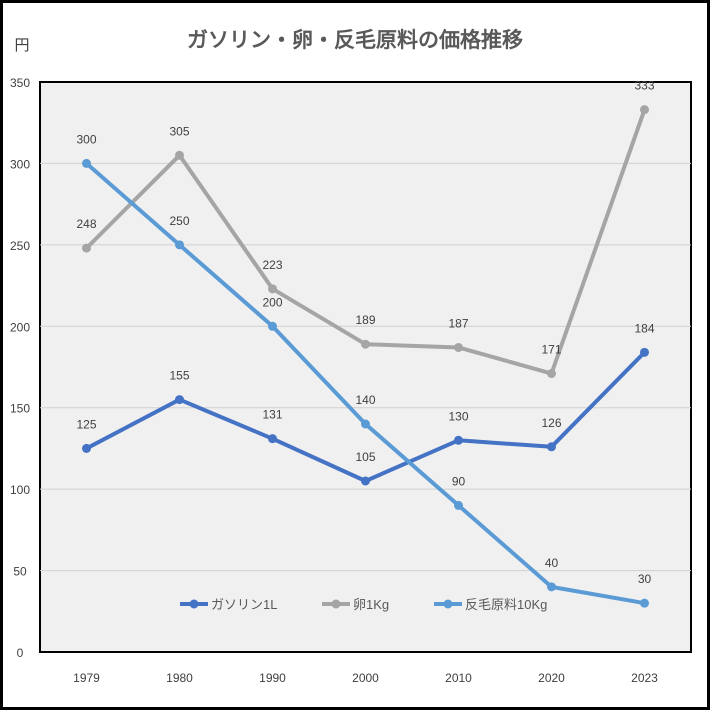 This screenshot has height=710, width=710. Describe the element at coordinates (645, 579) in the screenshot. I see `data-label: 30` at that location.